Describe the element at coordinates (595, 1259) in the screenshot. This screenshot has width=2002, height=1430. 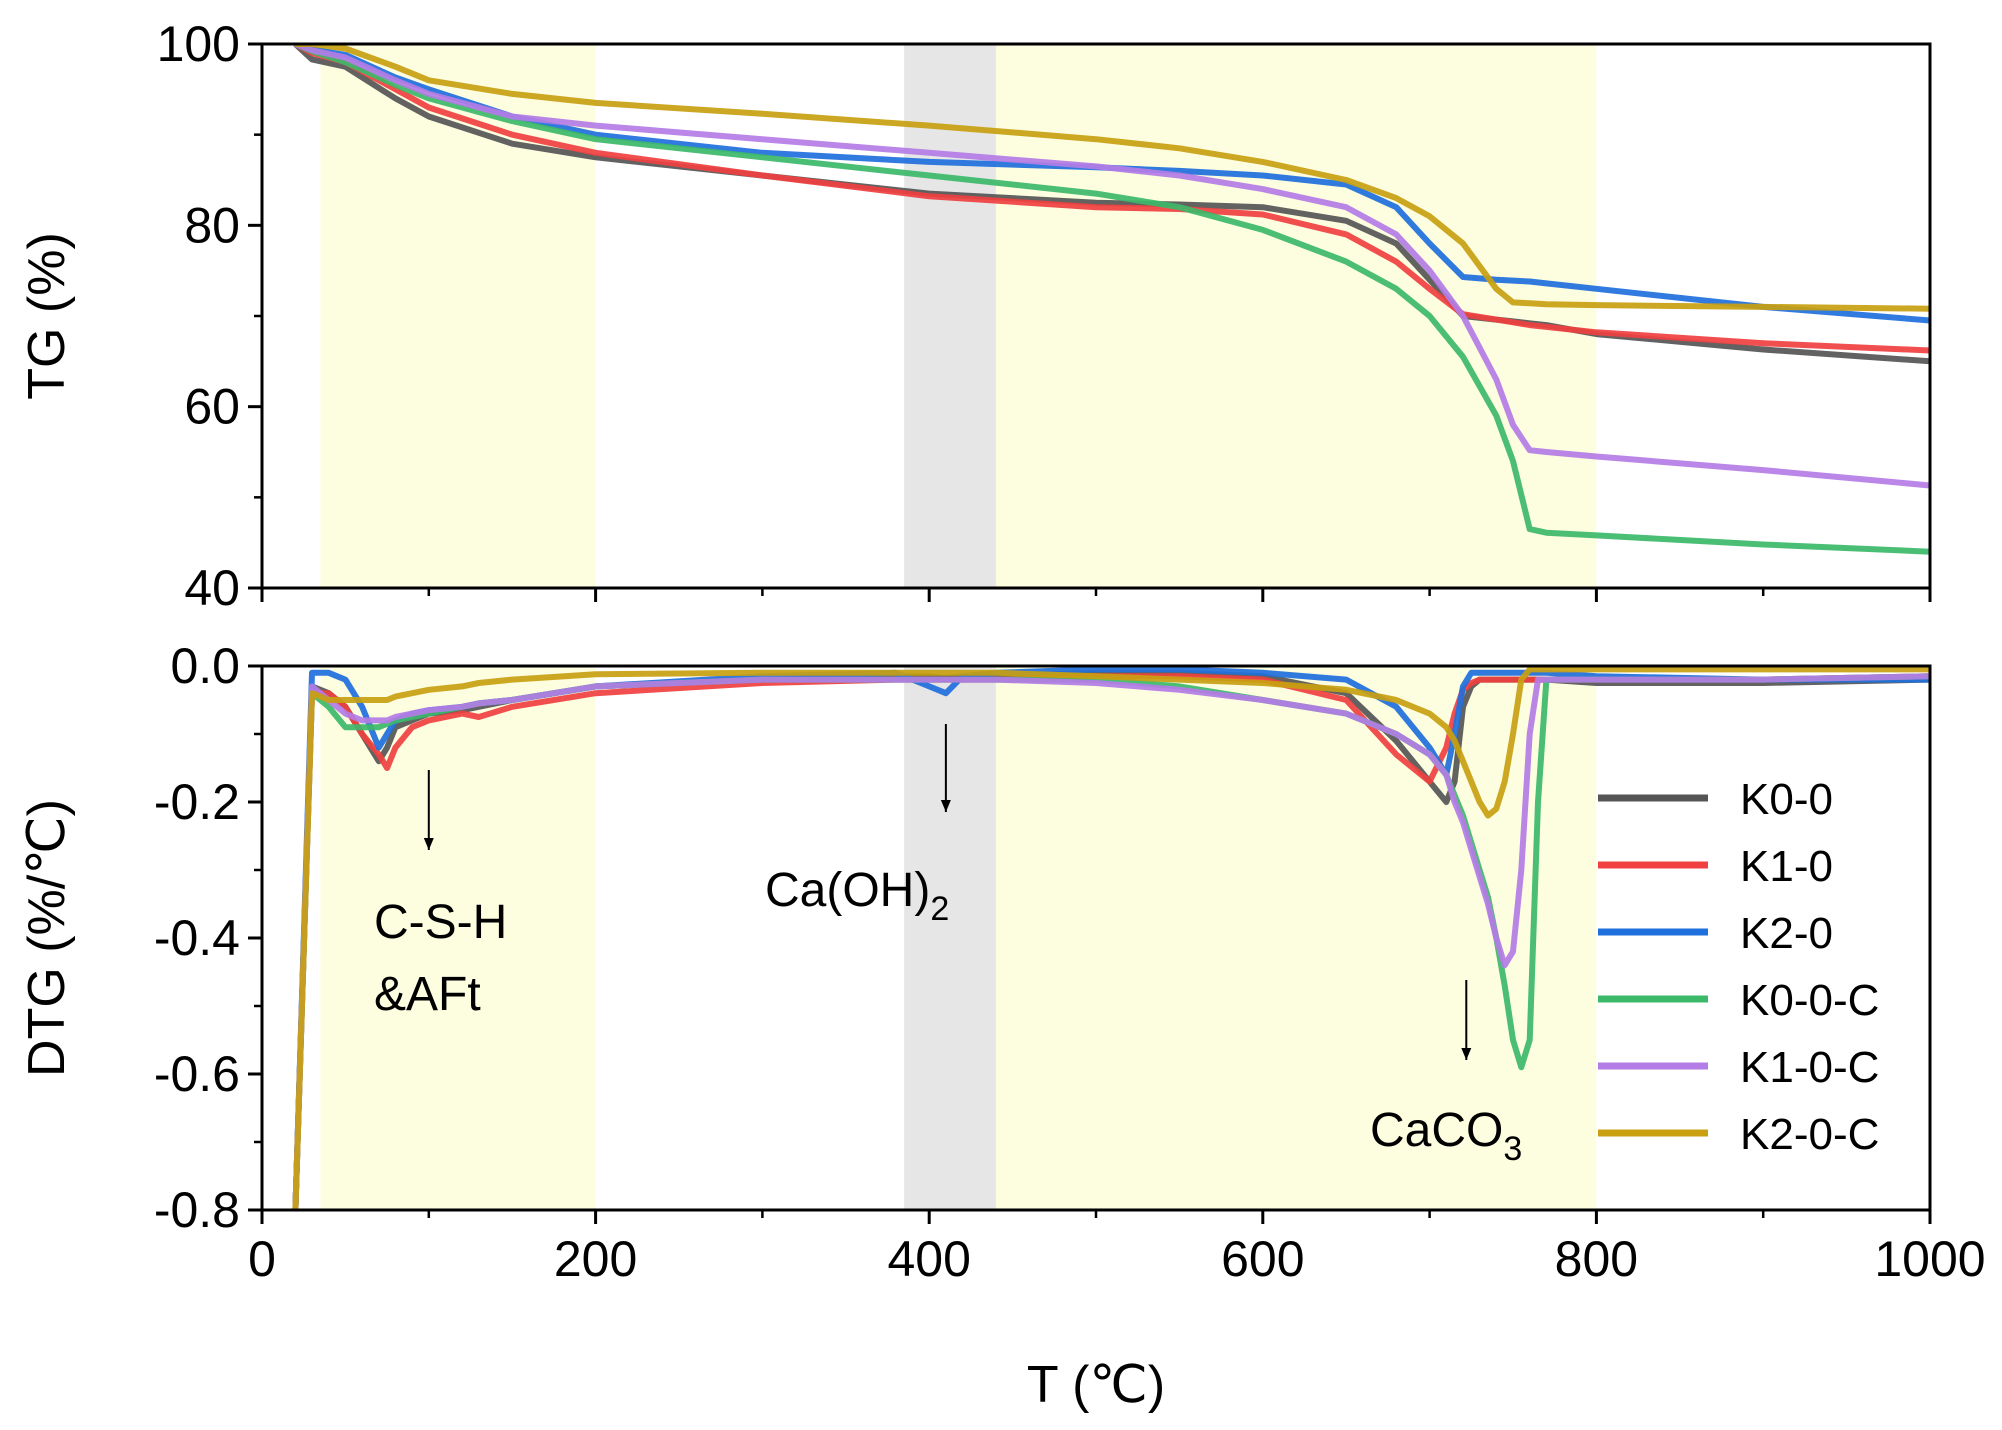
I see `x-tick-label: 200` at that location.